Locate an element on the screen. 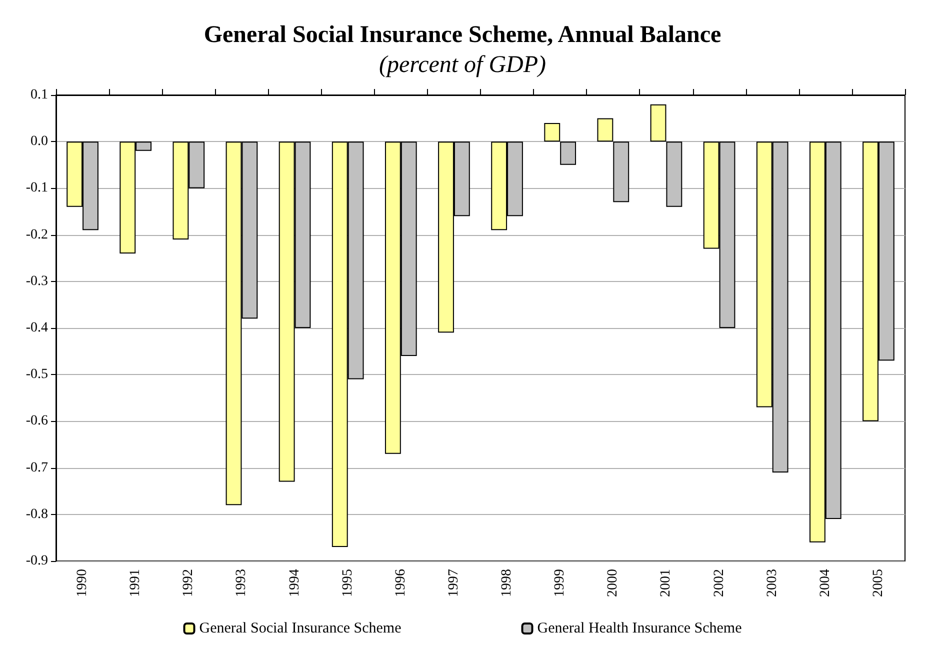  legend-label: General Health Insurance Scheme is located at coordinates (639, 628).